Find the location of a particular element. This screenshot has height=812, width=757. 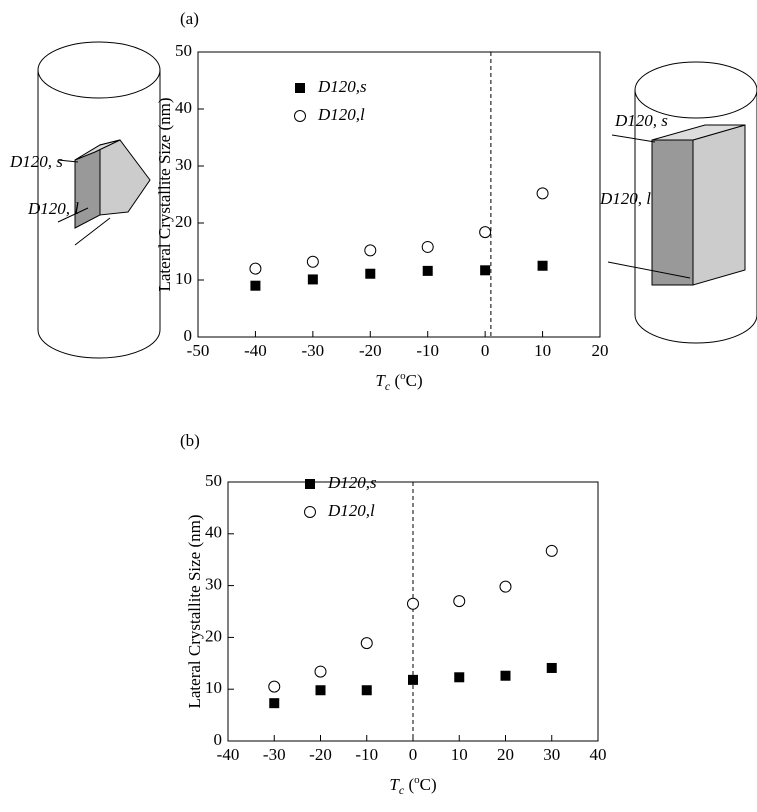

x-tick-label: -50 is located at coordinates (198, 350).